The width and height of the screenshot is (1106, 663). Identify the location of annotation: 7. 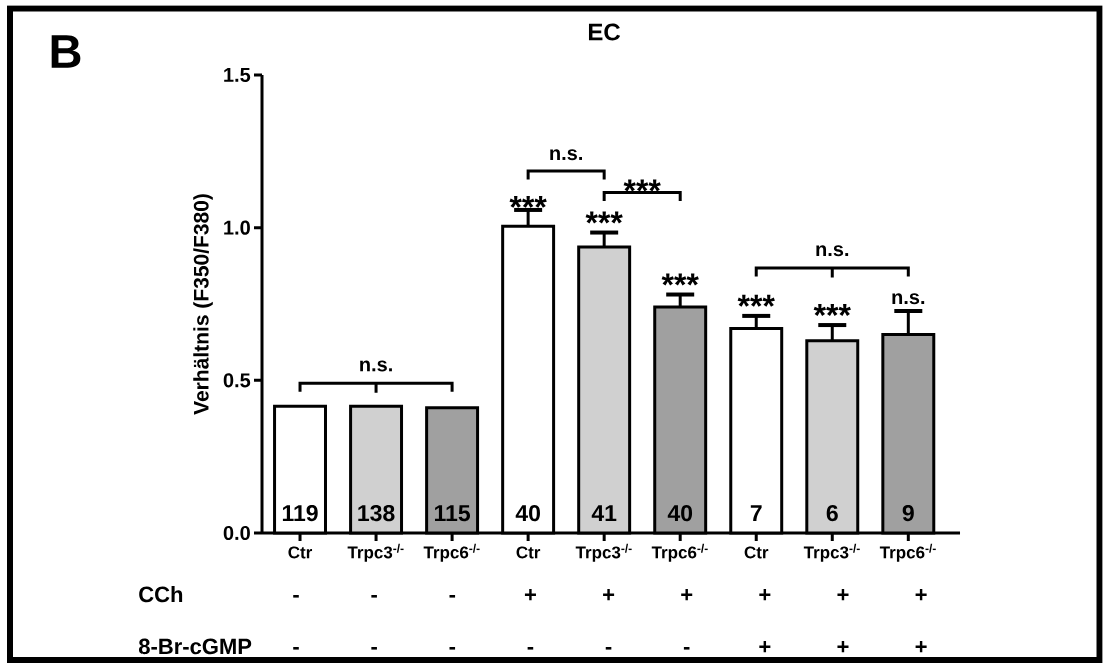
(756, 513).